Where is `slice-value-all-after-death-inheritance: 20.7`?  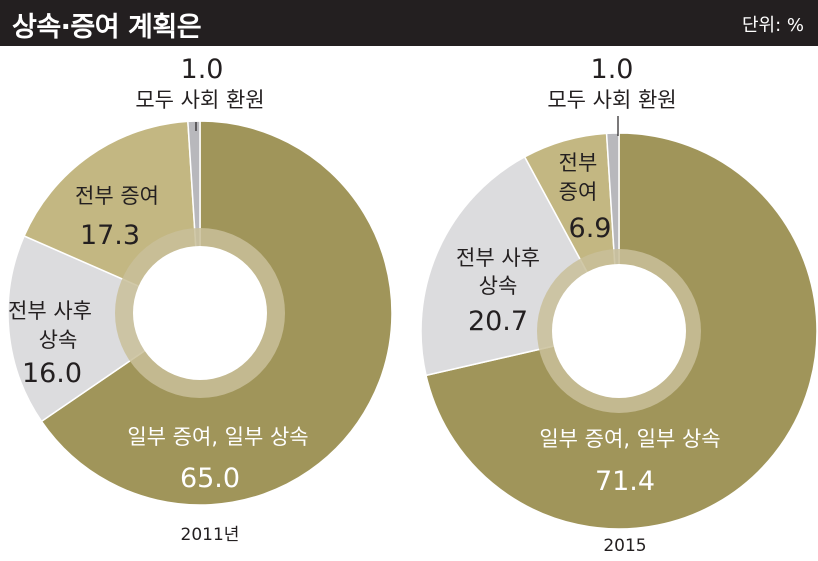 slice-value-all-after-death-inheritance: 20.7 is located at coordinates (498, 321).